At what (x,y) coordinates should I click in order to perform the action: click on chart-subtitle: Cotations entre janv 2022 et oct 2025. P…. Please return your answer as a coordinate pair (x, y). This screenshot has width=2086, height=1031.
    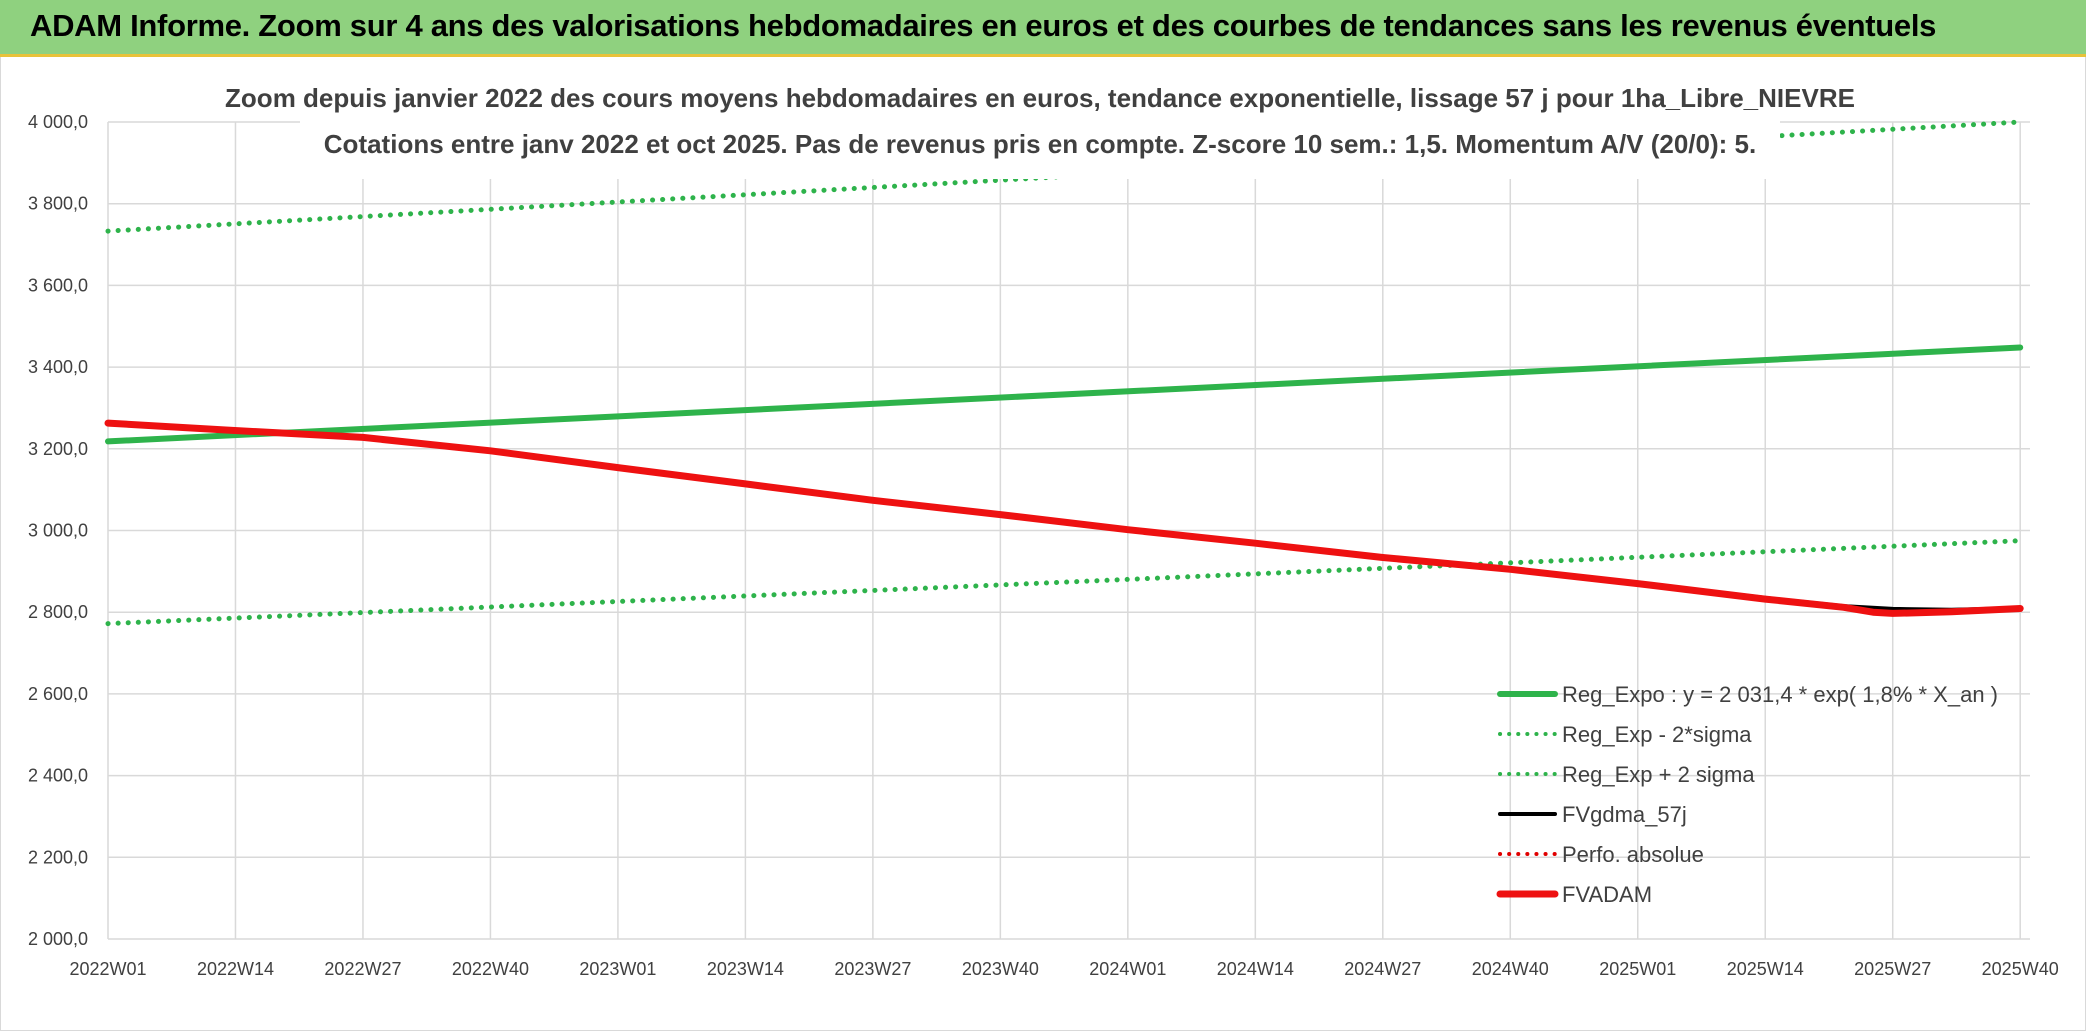
    Looking at the image, I should click on (1040, 144).